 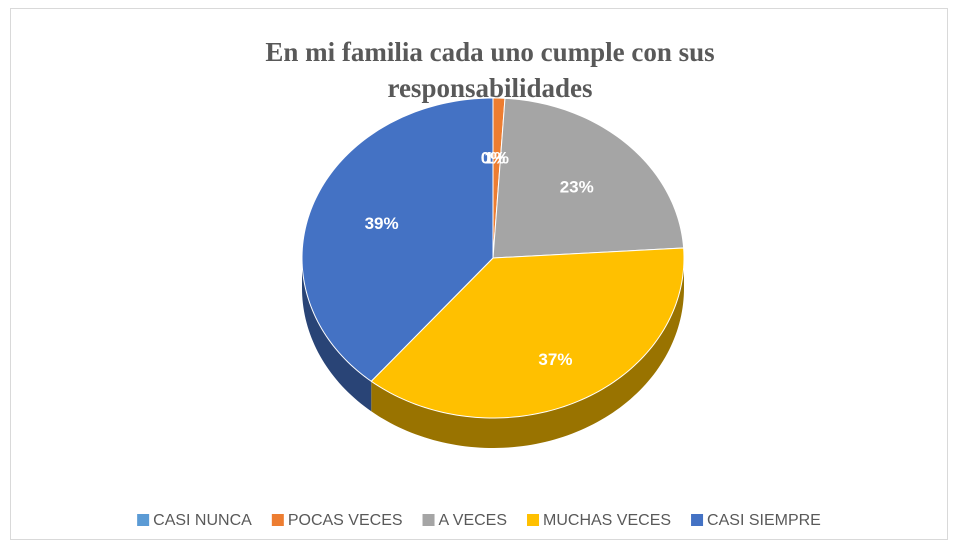 I want to click on legend-label: MUCHAS VECES, so click(x=607, y=520).